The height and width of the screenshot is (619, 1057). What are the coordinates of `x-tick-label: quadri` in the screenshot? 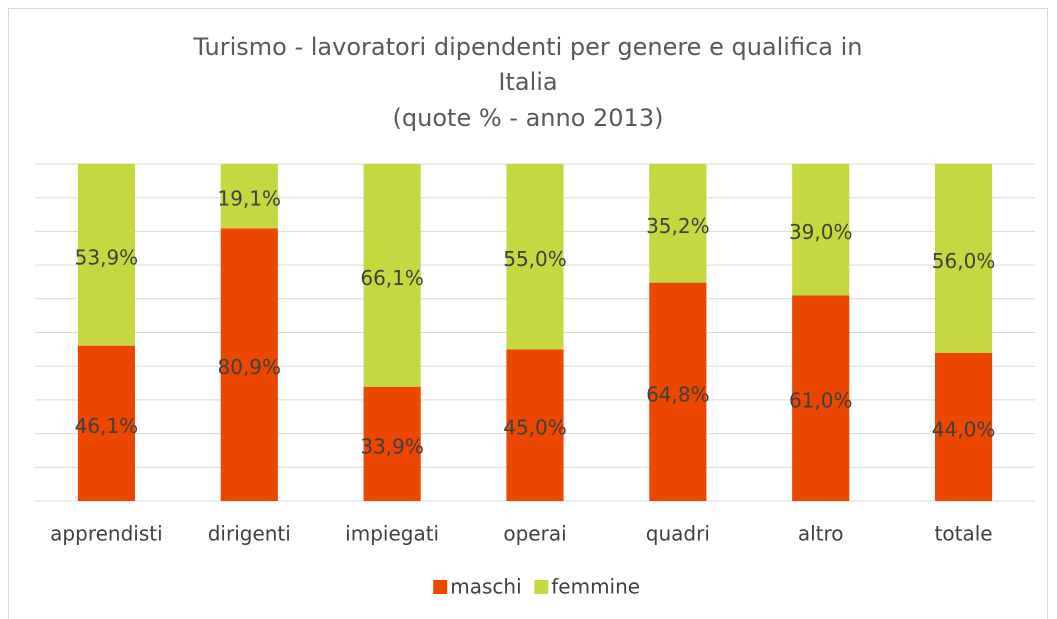 It's located at (678, 534).